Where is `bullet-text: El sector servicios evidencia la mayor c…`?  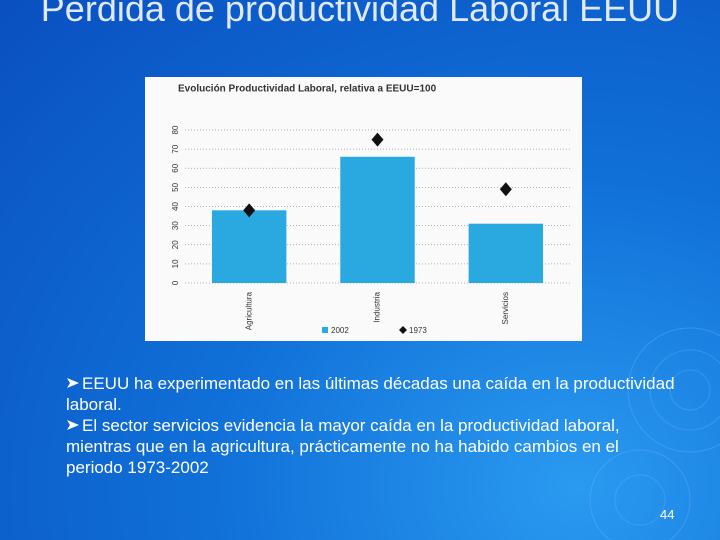
bullet-text: El sector servicios evidencia la mayor c… is located at coordinates (343, 446).